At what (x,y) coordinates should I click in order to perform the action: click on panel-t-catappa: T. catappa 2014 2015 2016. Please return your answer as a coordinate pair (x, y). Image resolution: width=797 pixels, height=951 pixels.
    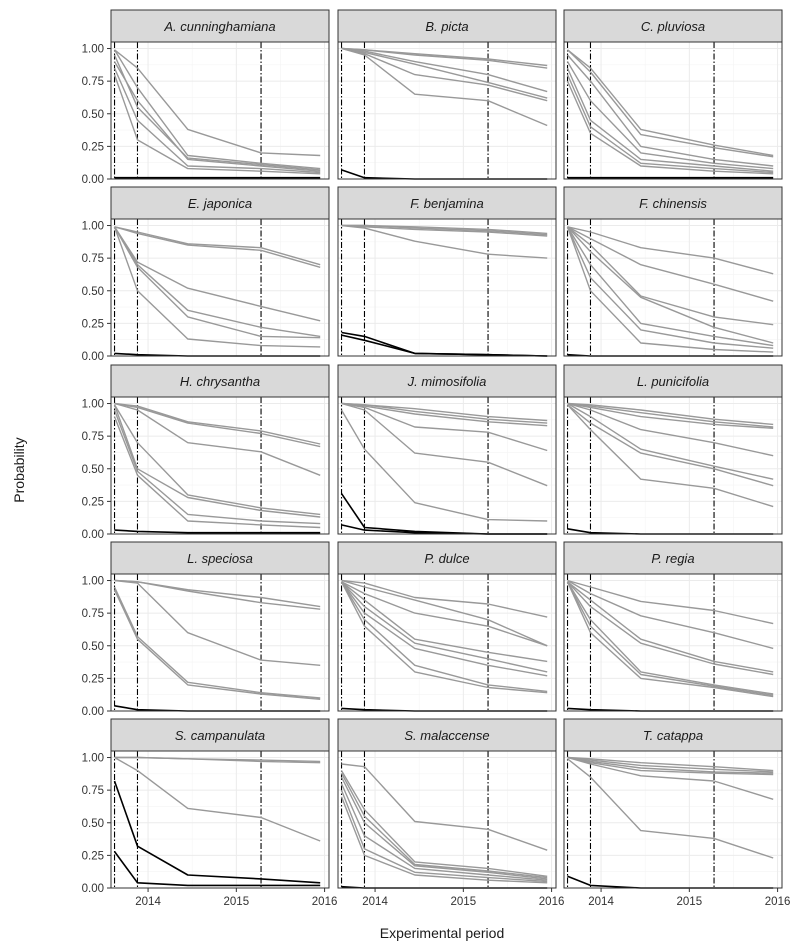
    Looking at the image, I should click on (677, 813).